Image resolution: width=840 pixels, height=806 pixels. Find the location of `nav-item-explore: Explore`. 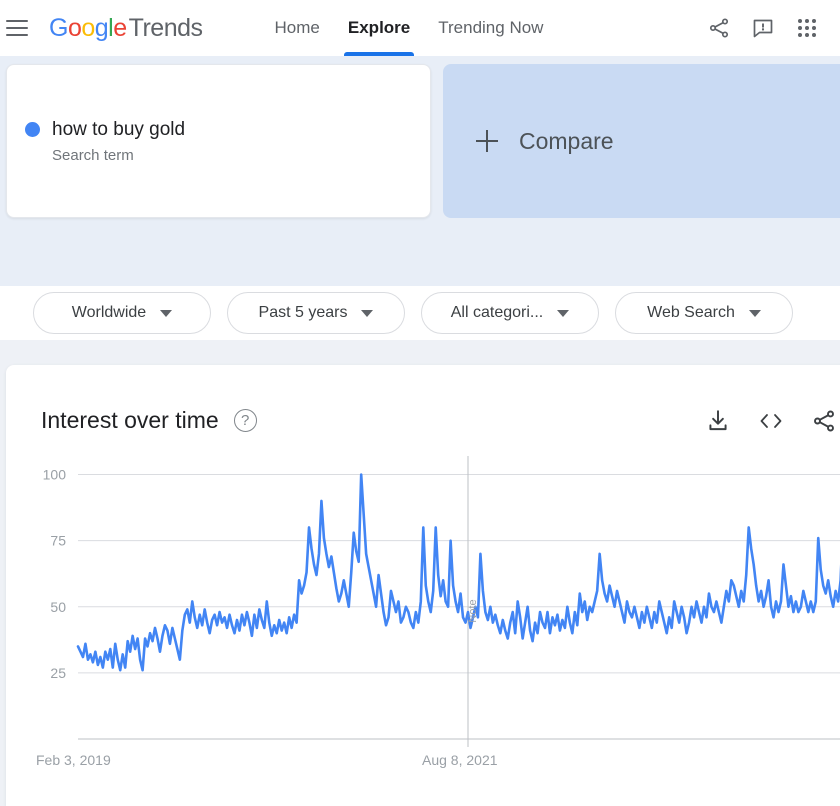

nav-item-explore: Explore is located at coordinates (379, 28).